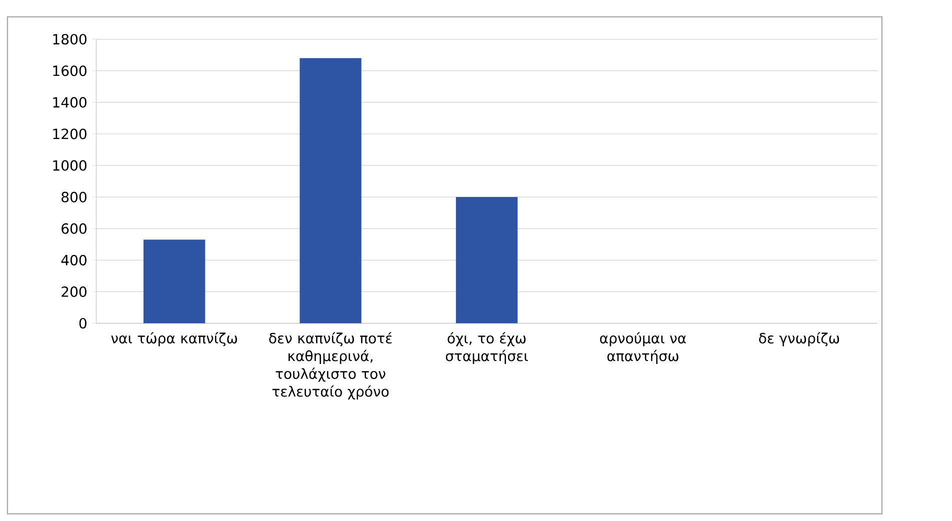 This screenshot has height=521, width=952. I want to click on x-tick-label: δεν καπνίζω ποτέ καθημερινά, τουλάχιστο τον τελευταίο χρόνο, so click(330, 366).